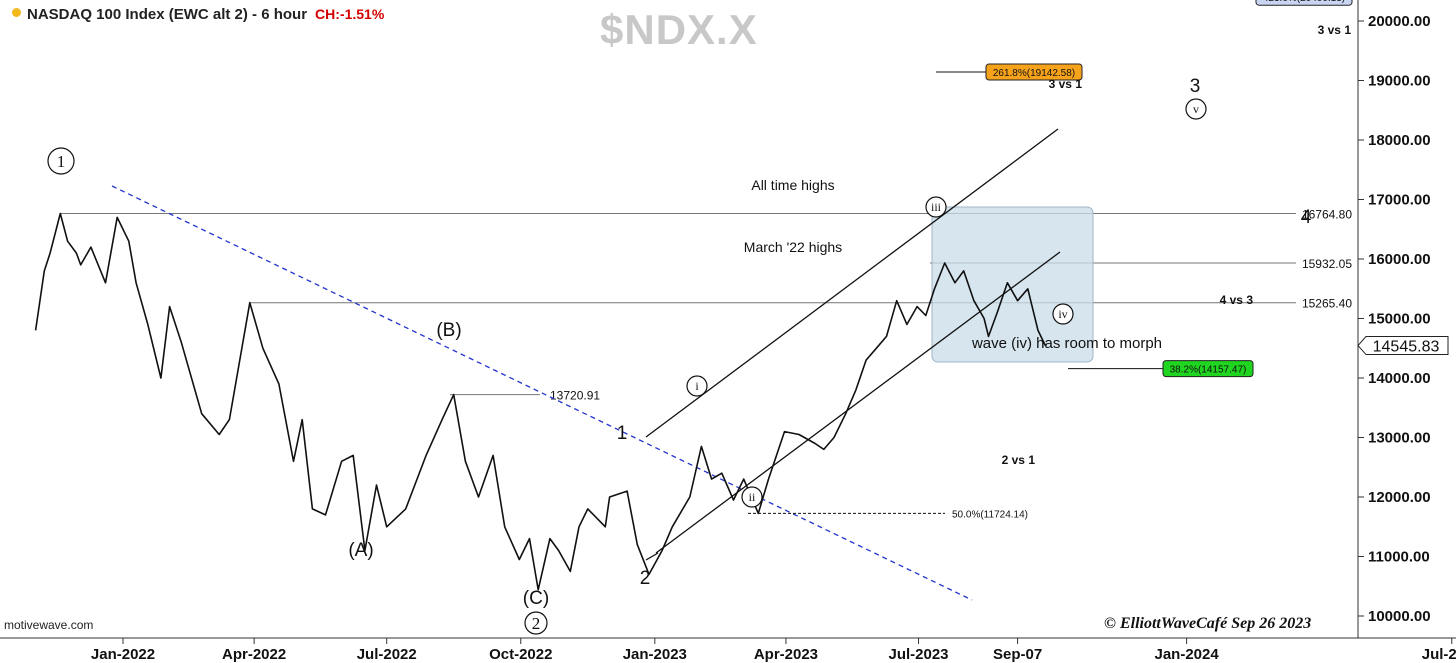 The height and width of the screenshot is (663, 1456). I want to click on wave-label: v, so click(1196, 109).